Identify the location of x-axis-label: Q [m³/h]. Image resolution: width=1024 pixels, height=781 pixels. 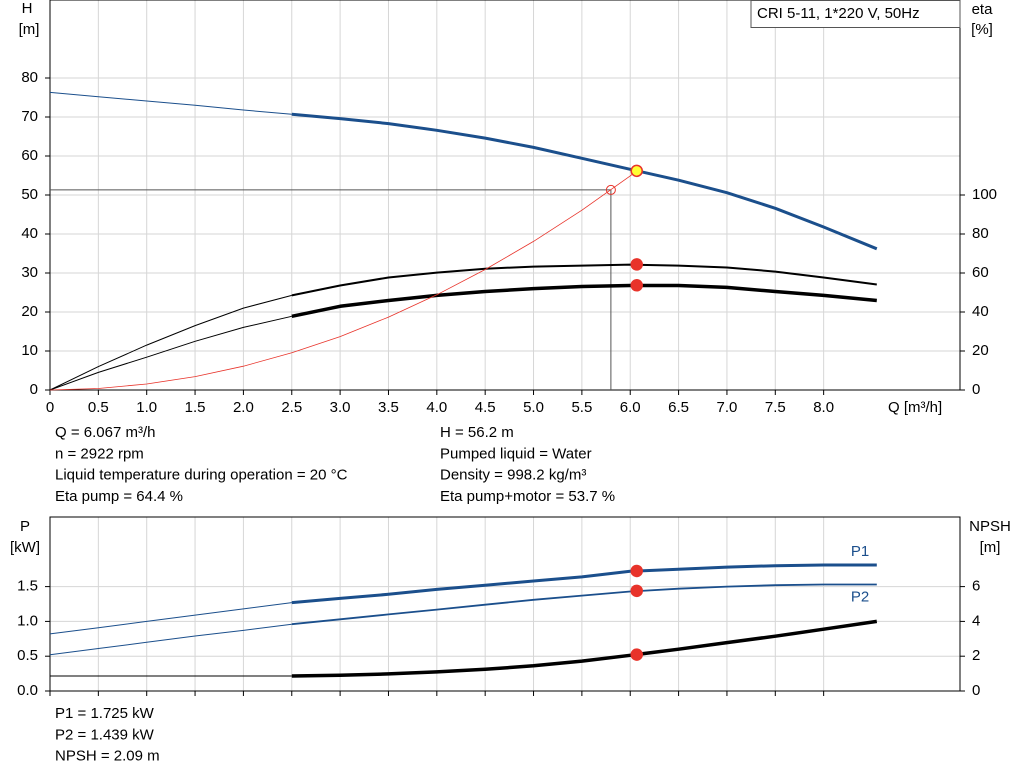
(915, 407).